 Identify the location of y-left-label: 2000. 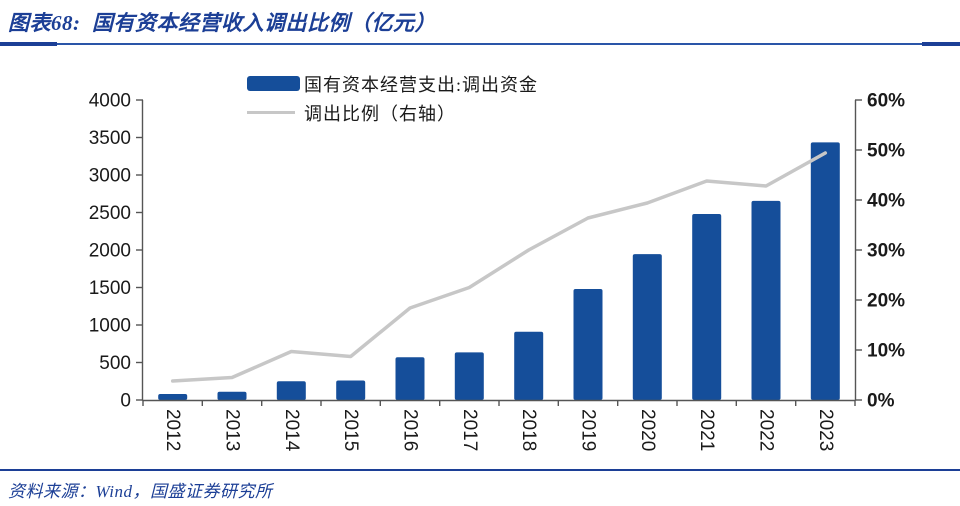
(110, 251).